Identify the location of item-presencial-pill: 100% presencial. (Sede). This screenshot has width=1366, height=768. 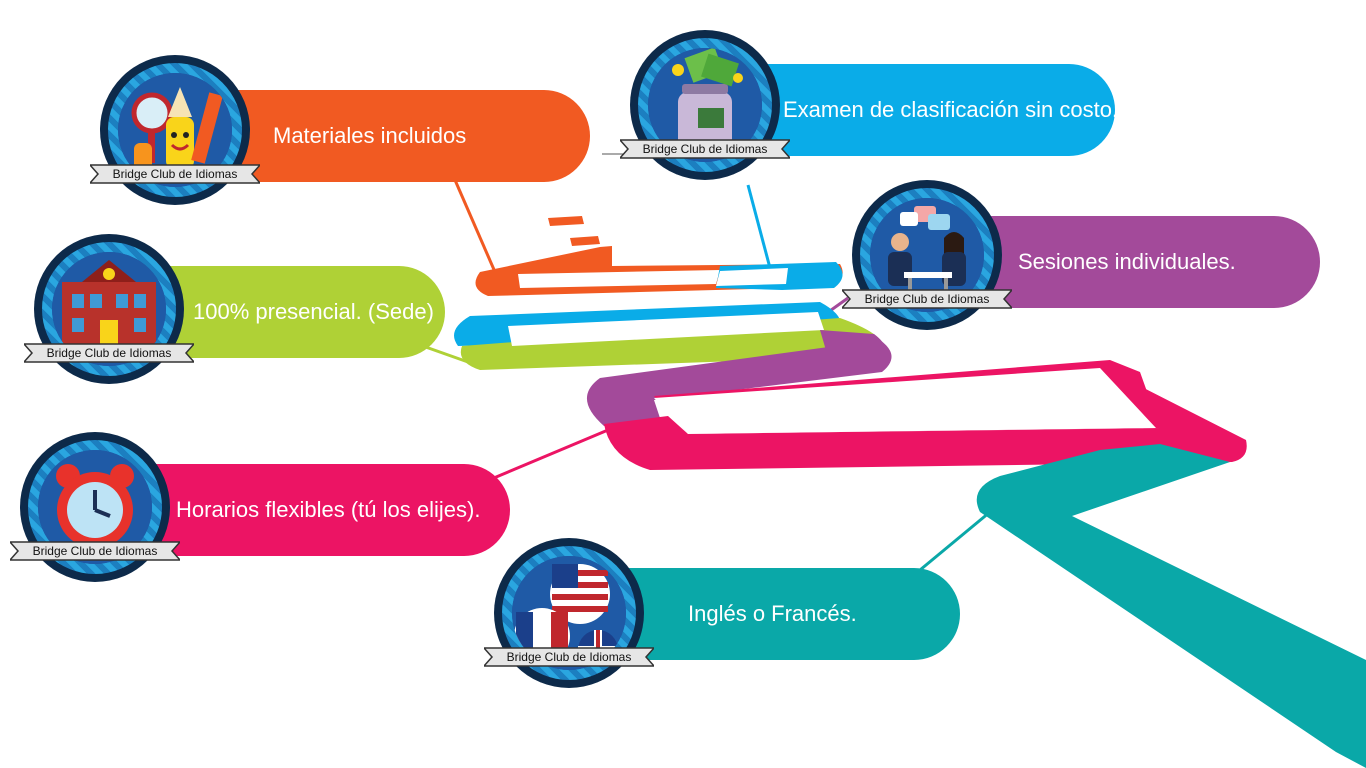
(295, 312).